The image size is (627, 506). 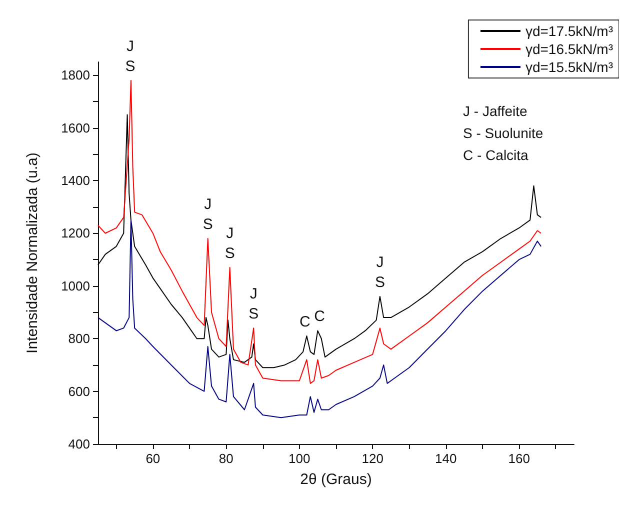 What do you see at coordinates (445, 458) in the screenshot?
I see `x-tick-label: 140` at bounding box center [445, 458].